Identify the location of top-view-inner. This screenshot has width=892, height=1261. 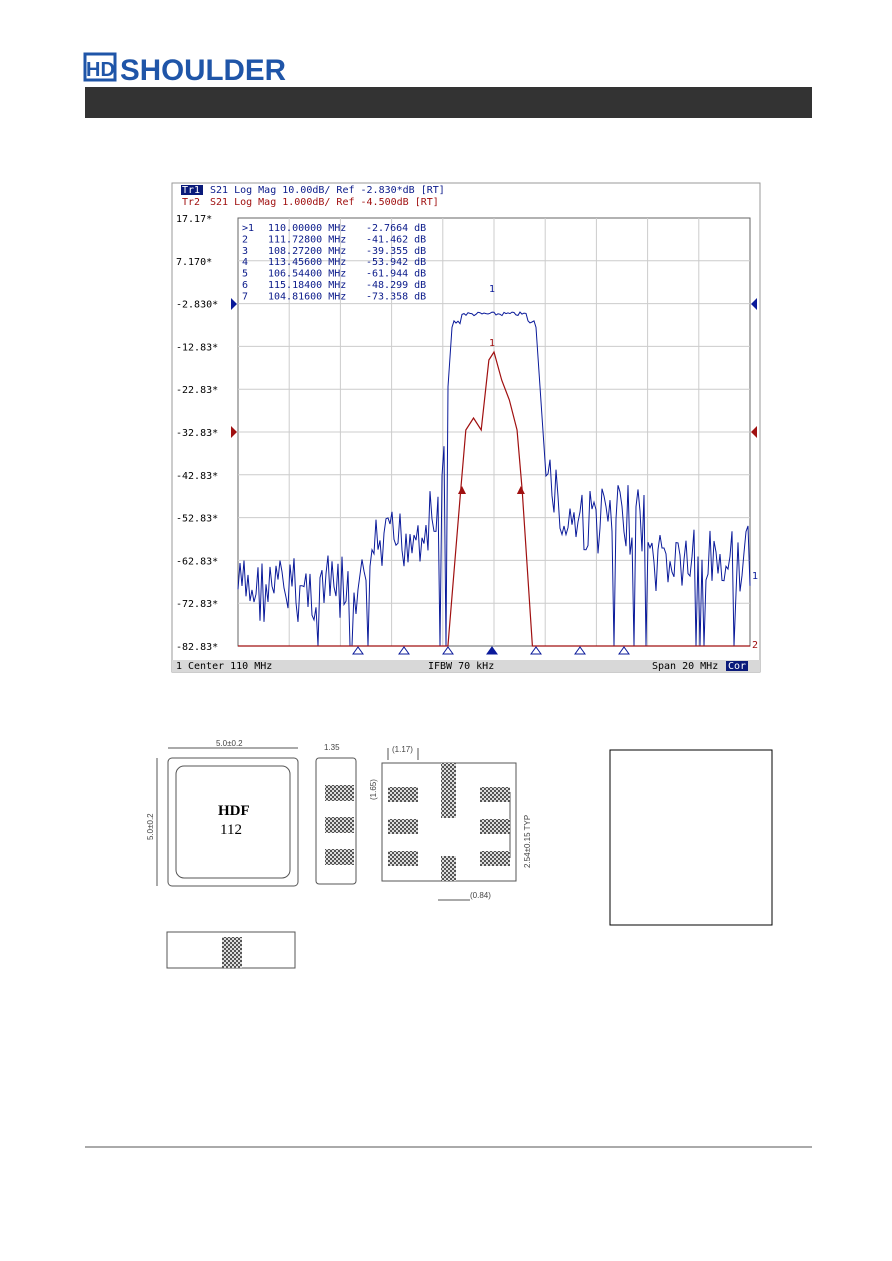
(233, 822).